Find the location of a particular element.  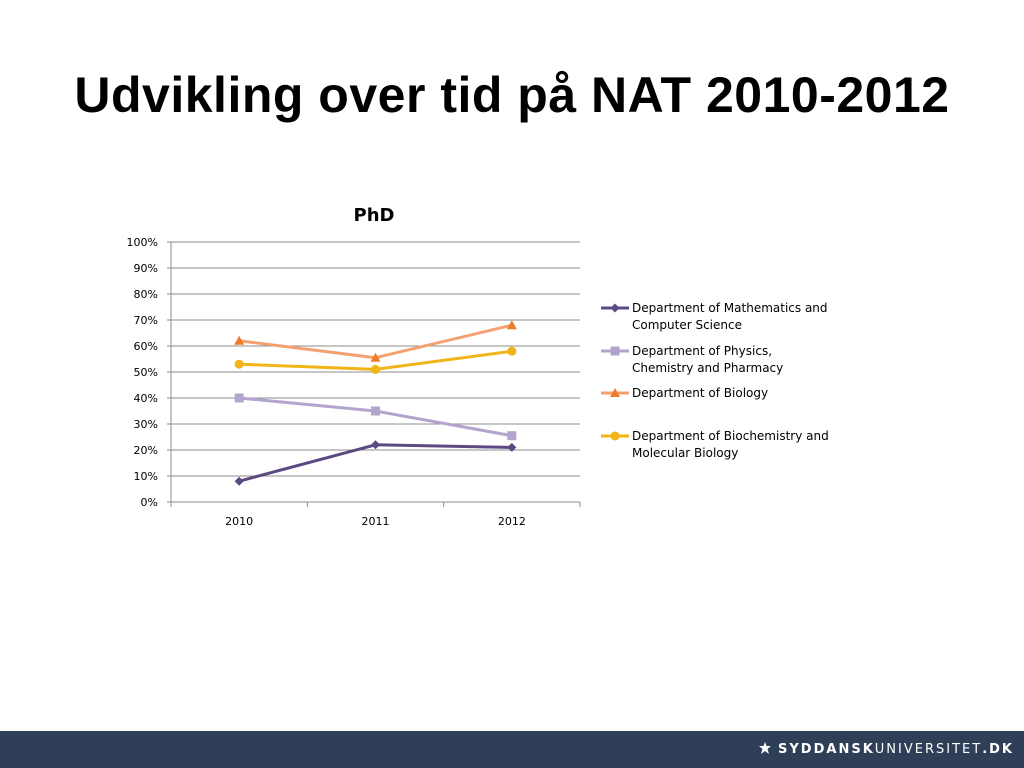

y-tick-label: 70% is located at coordinates (146, 320).